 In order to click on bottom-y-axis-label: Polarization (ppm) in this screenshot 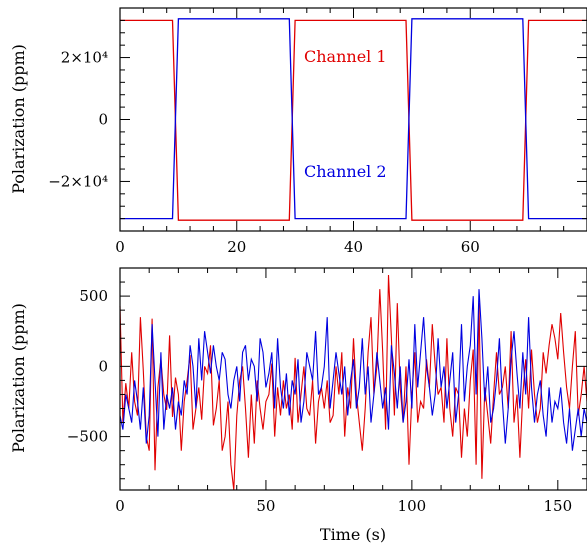, I will do `click(18, 378)`.